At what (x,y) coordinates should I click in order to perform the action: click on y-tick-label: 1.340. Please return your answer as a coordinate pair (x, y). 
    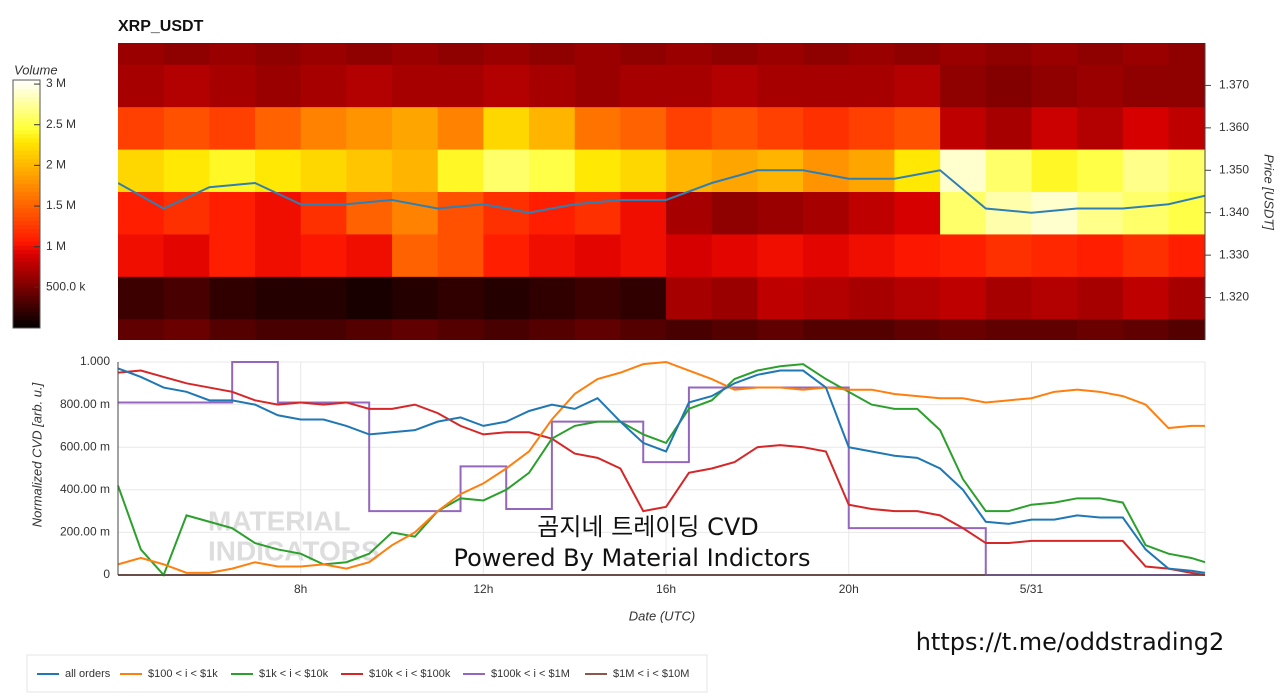
    Looking at the image, I should click on (1234, 212).